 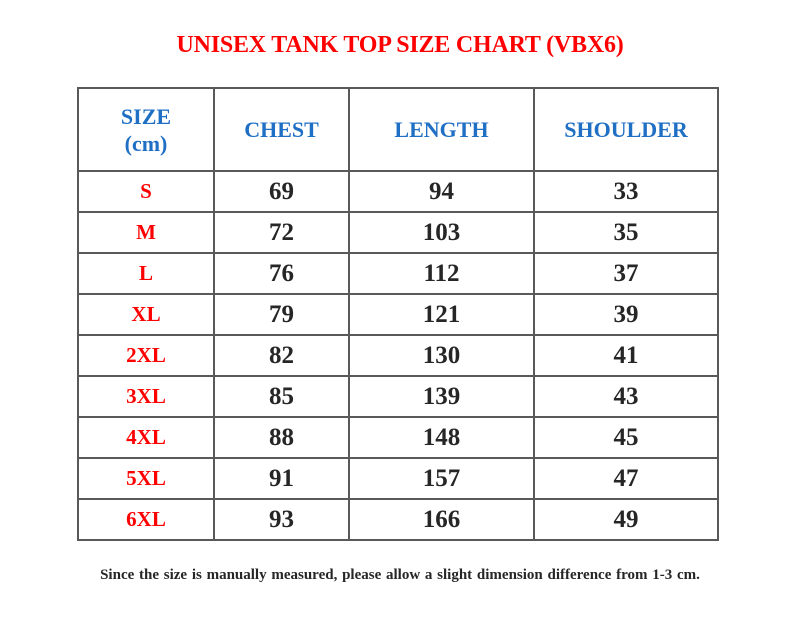 What do you see at coordinates (626, 478) in the screenshot?
I see `shoulder-value-cell: 47` at bounding box center [626, 478].